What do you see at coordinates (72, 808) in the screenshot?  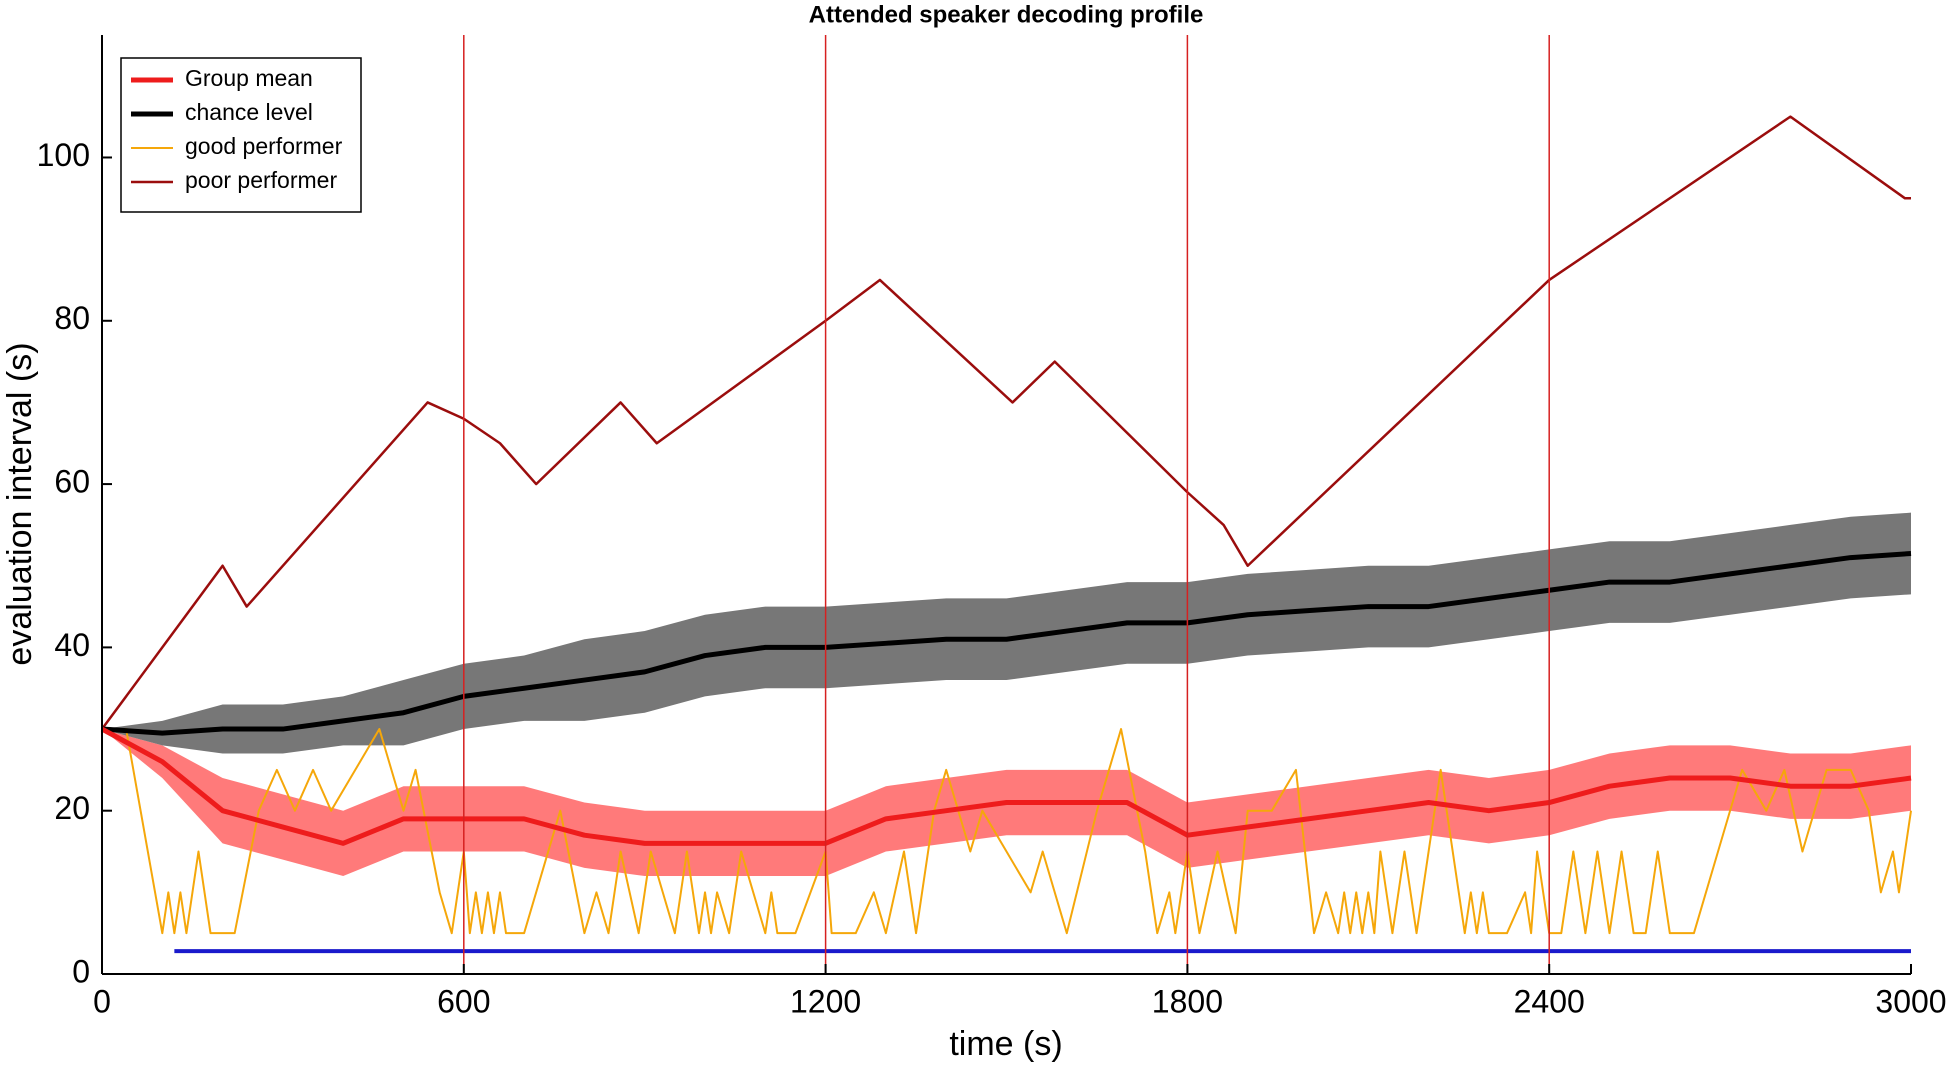 I see `y-tick-label: 20` at bounding box center [72, 808].